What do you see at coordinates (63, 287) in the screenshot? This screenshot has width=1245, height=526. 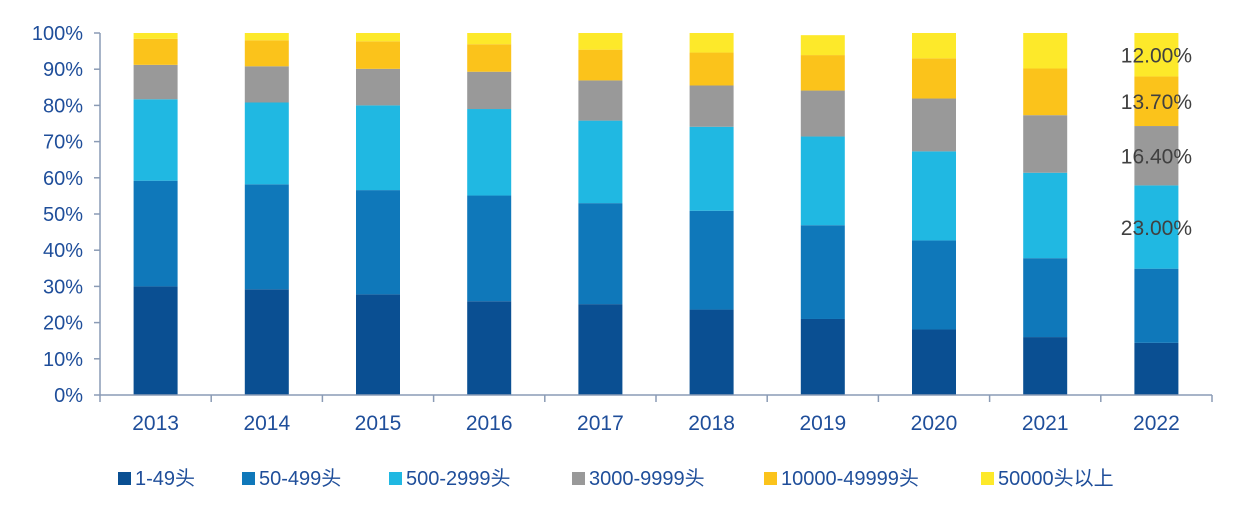 I see `y-tick-label: 30%` at bounding box center [63, 287].